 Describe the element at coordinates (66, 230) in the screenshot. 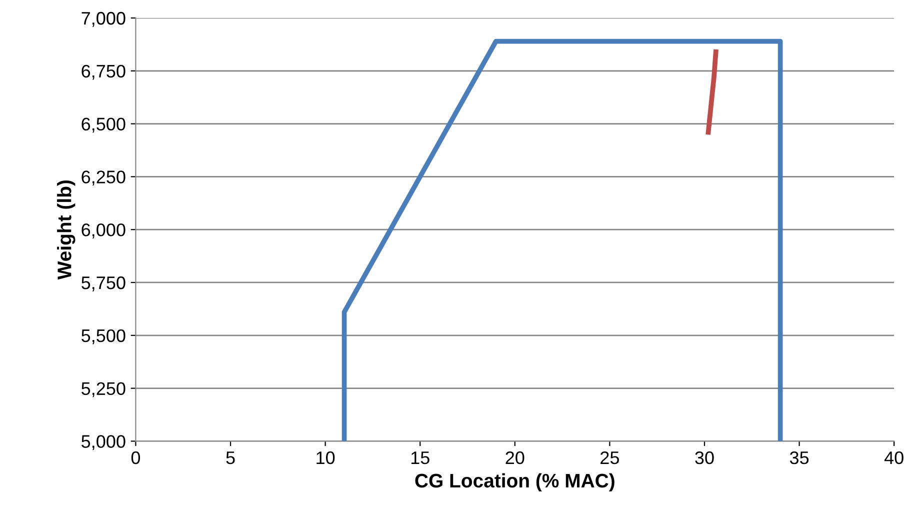

I see `y-axis-title: Weight (lb)` at that location.